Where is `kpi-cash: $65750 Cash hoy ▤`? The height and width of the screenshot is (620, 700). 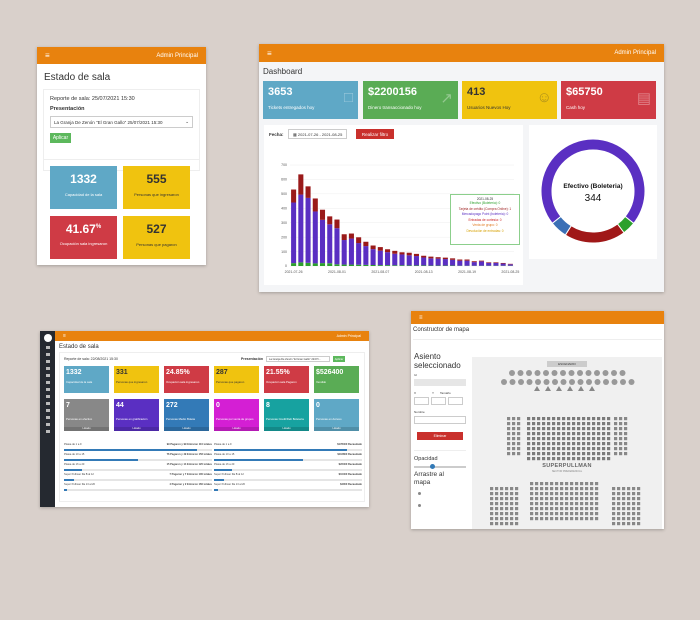 kpi-cash: $65750 Cash hoy ▤ is located at coordinates (608, 100).